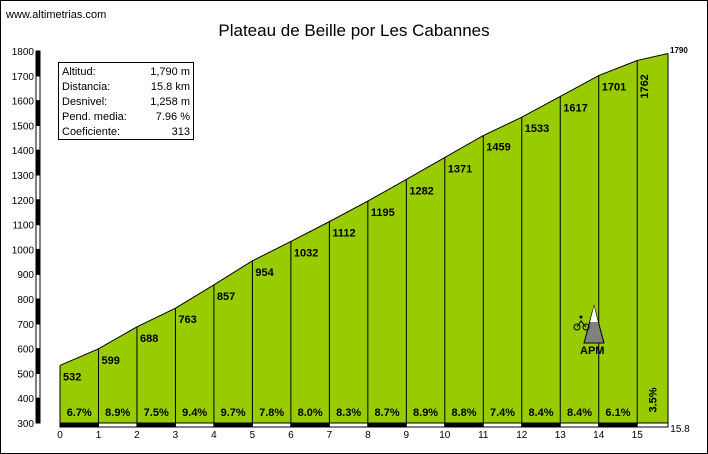 The width and height of the screenshot is (708, 454). Describe the element at coordinates (537, 129) in the screenshot. I see `altitude-label: 1533` at that location.